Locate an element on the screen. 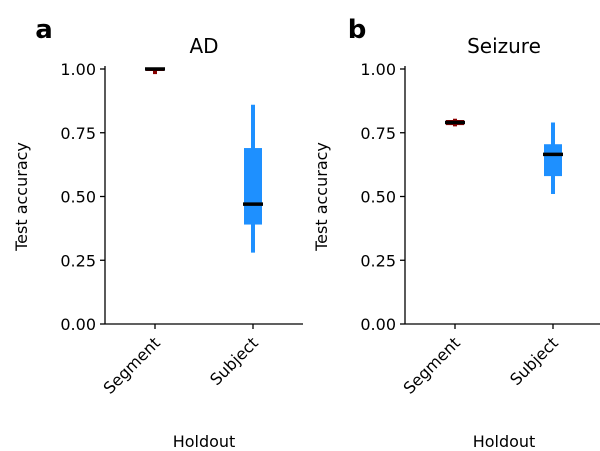 The width and height of the screenshot is (600, 451). panel-letter: a is located at coordinates (44, 30).